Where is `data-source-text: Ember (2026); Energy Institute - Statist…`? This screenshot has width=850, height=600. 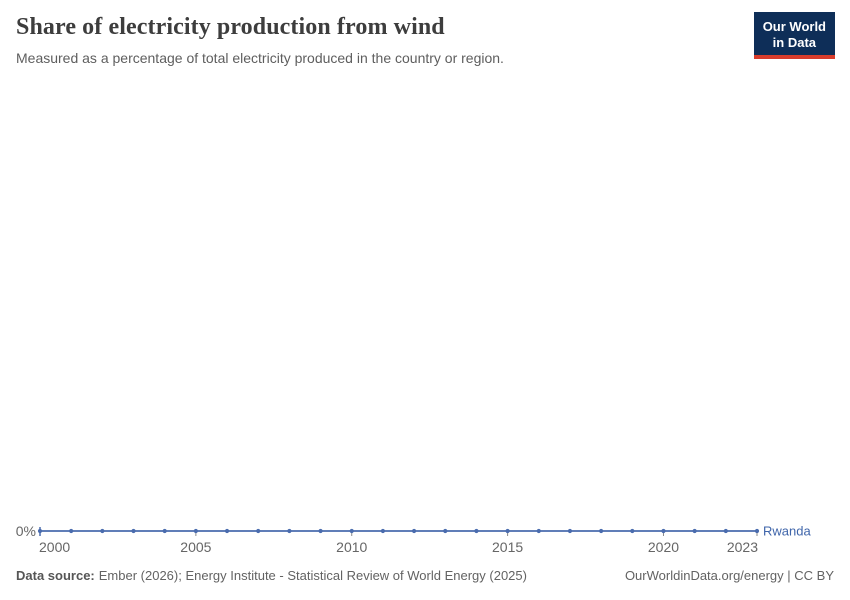
data-source-text: Ember (2026); Energy Institute - Statist… is located at coordinates (312, 575).